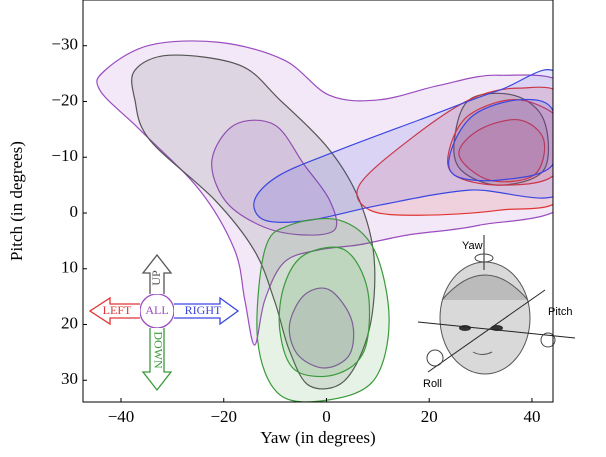 Image resolution: width=606 pixels, height=457 pixels. Describe the element at coordinates (64, 99) in the screenshot. I see `y-tick-label: −20` at that location.